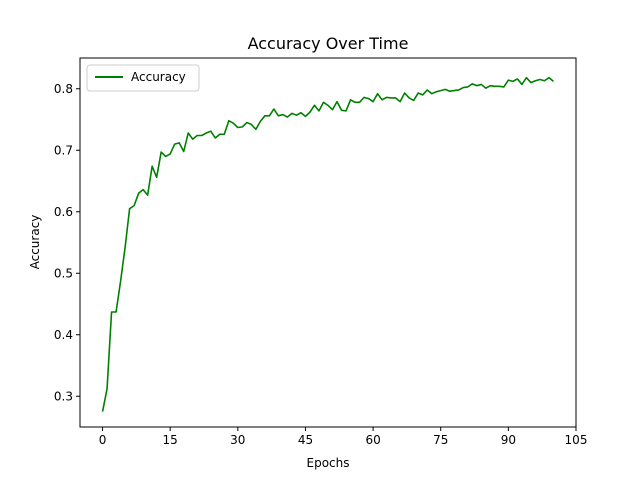  I want to click on x-tick-label: 15, so click(170, 440).